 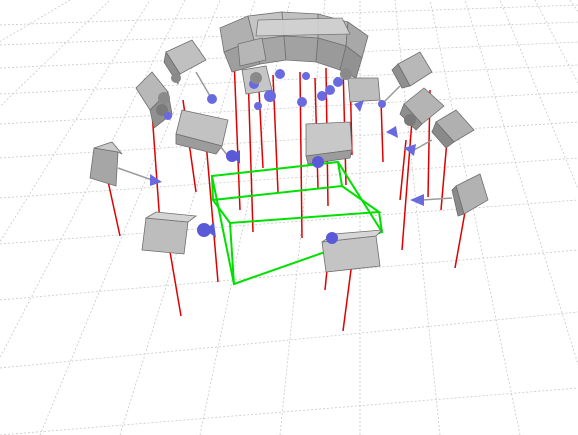 What do you see at coordinates (297, 223) in the screenshot?
I see `bounding-box` at bounding box center [297, 223].